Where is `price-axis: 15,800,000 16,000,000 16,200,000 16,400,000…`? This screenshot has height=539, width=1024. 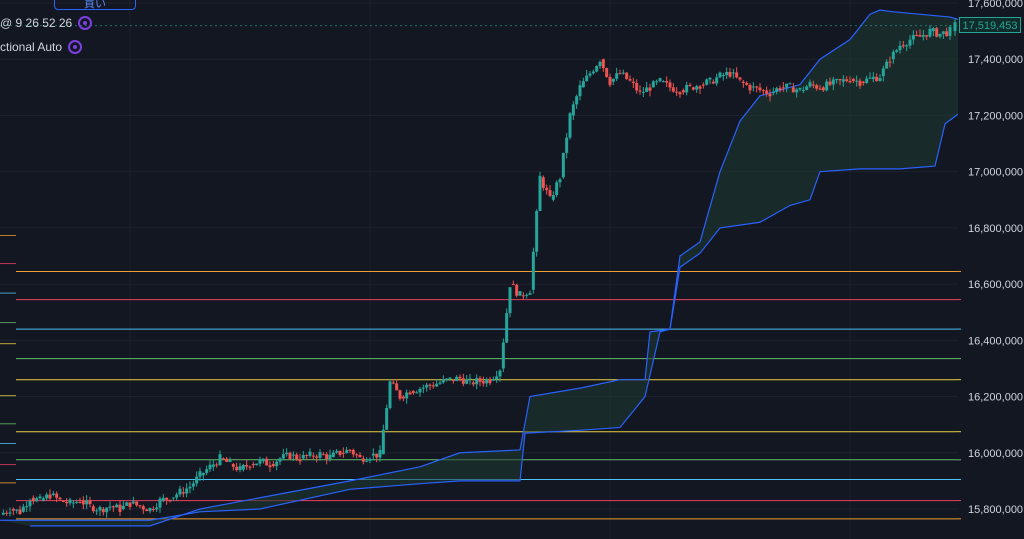 price-axis: 15,800,000 16,000,000 16,200,000 16,400,000… is located at coordinates (989, 269).